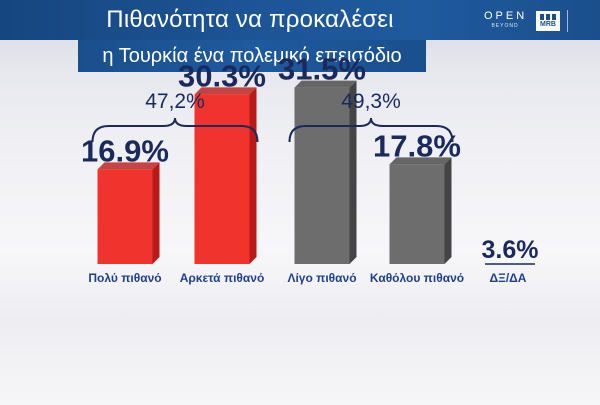  What do you see at coordinates (321, 278) in the screenshot?
I see `category-label-2: Λίγο πιθανό` at bounding box center [321, 278].